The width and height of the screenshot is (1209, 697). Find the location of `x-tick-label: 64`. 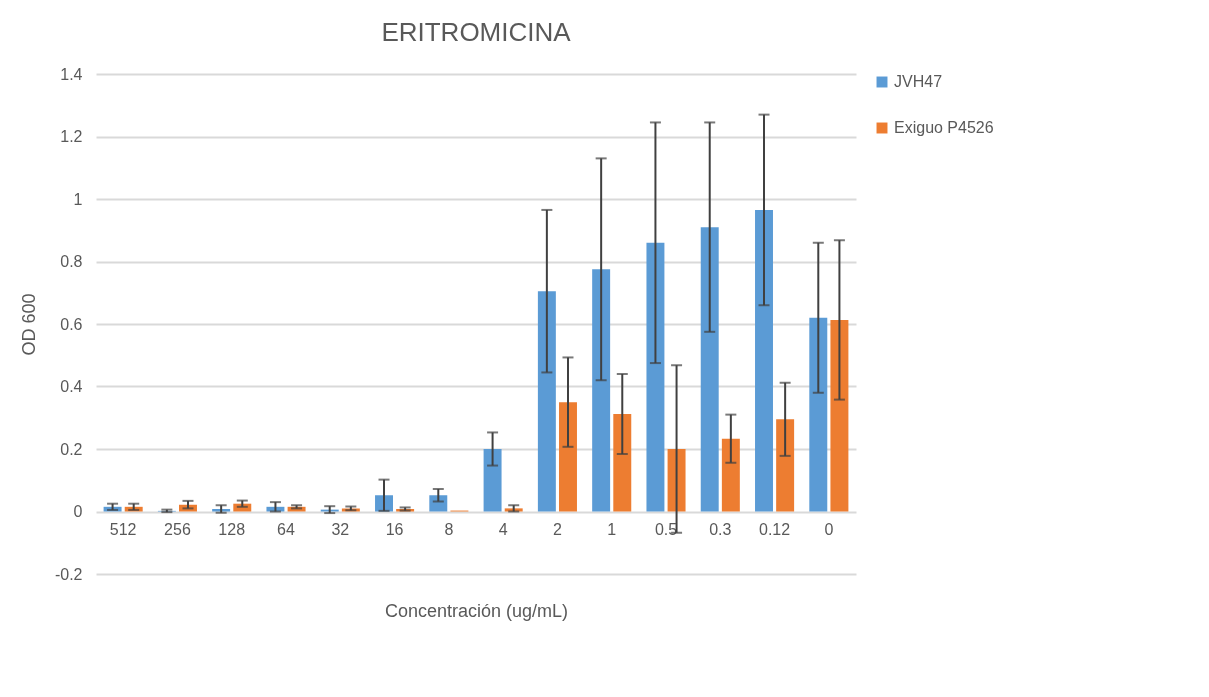

x-tick-label: 64 is located at coordinates (286, 529).